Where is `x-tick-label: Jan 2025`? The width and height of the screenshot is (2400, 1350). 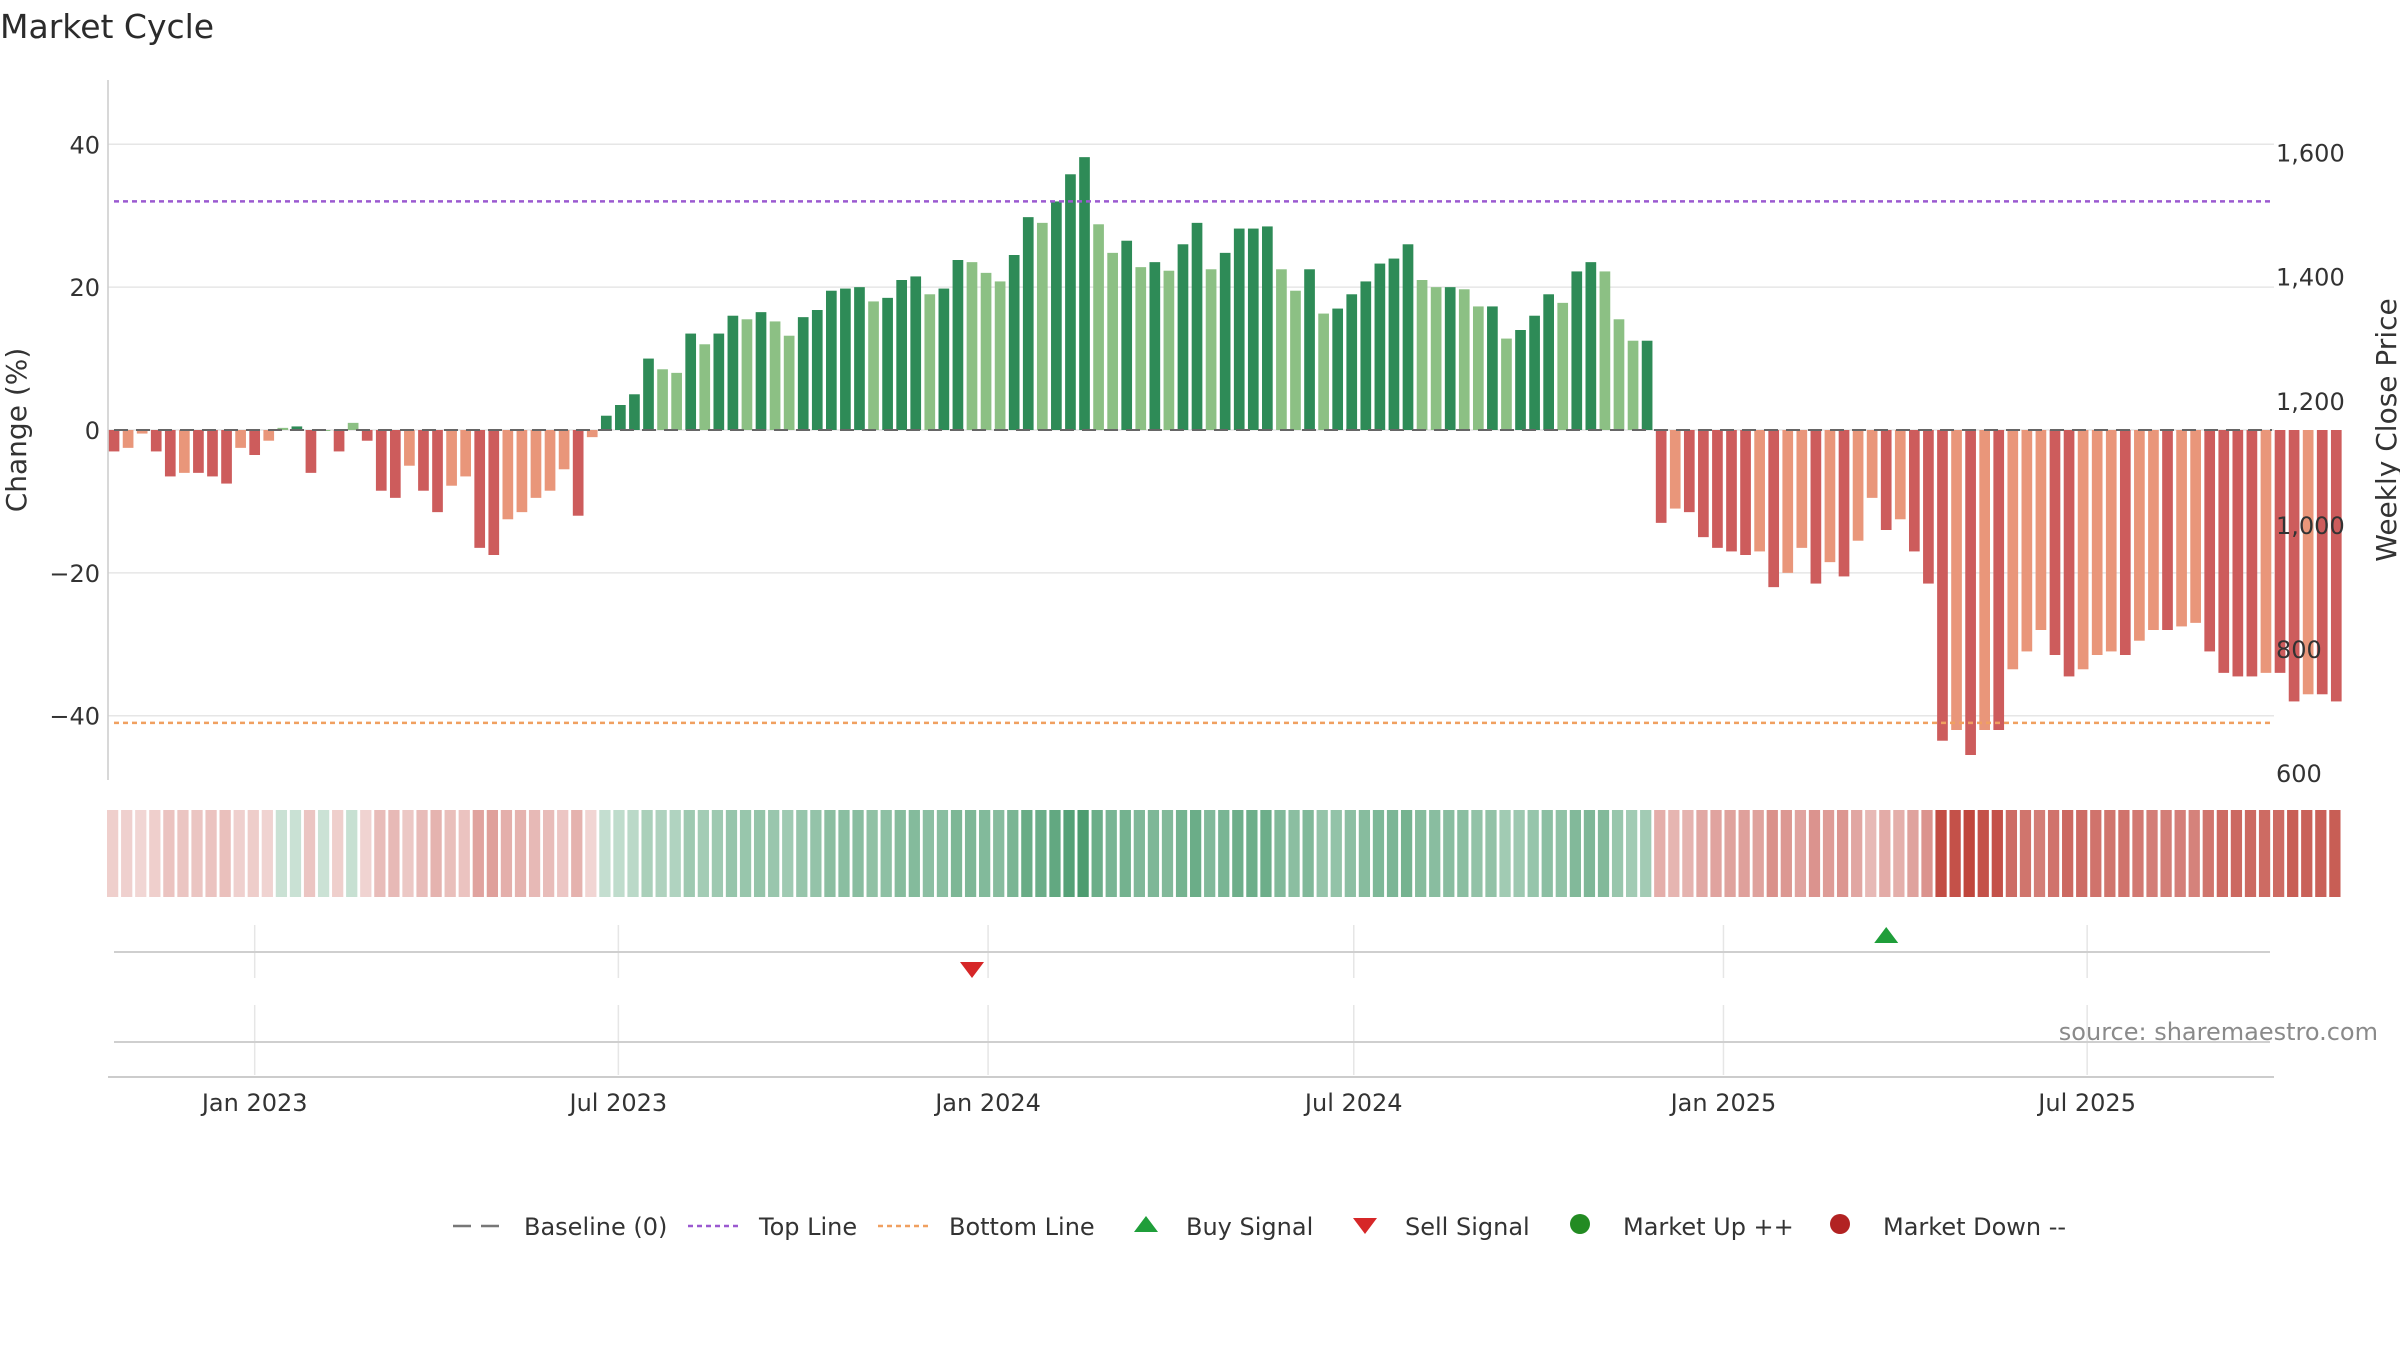 x-tick-label: Jan 2025 is located at coordinates (1723, 1103).